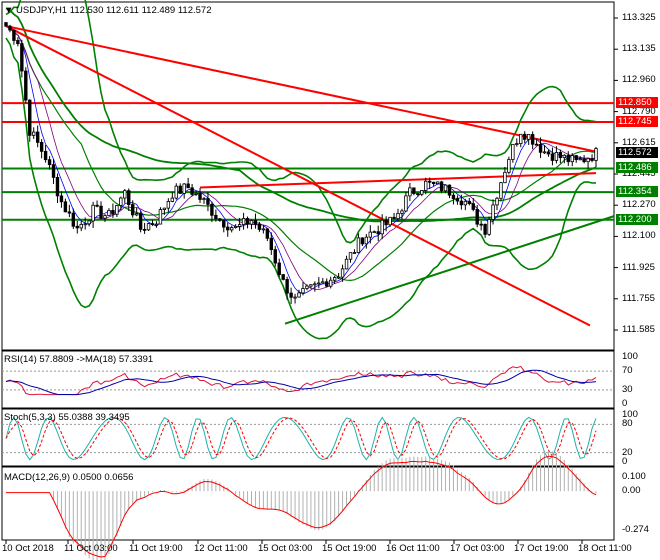 The width and height of the screenshot is (660, 560). Describe the element at coordinates (634, 476) in the screenshot. I see `macd-axis-label: 0.100` at that location.